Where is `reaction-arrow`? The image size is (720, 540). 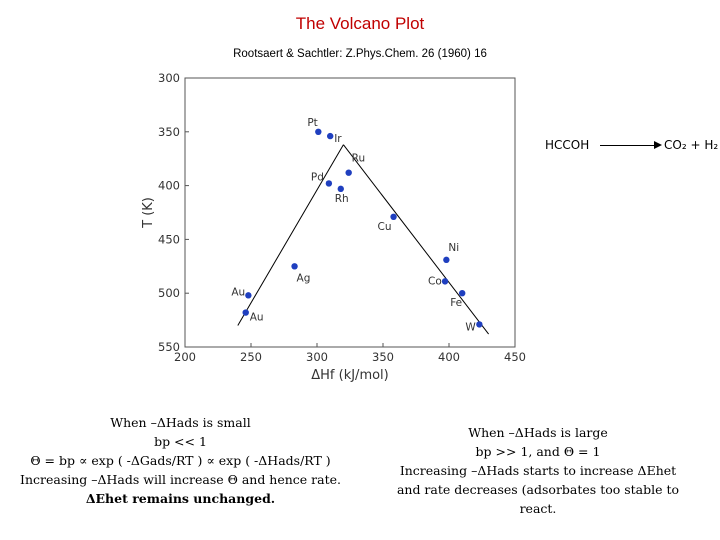 reaction-arrow is located at coordinates (629, 145).